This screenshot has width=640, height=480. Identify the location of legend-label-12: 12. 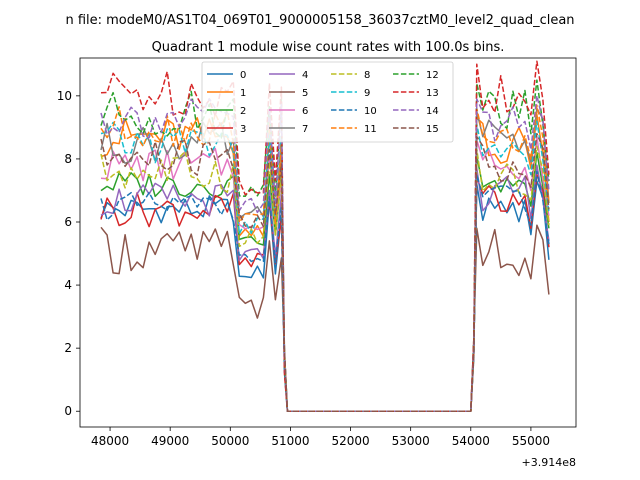
(432, 75).